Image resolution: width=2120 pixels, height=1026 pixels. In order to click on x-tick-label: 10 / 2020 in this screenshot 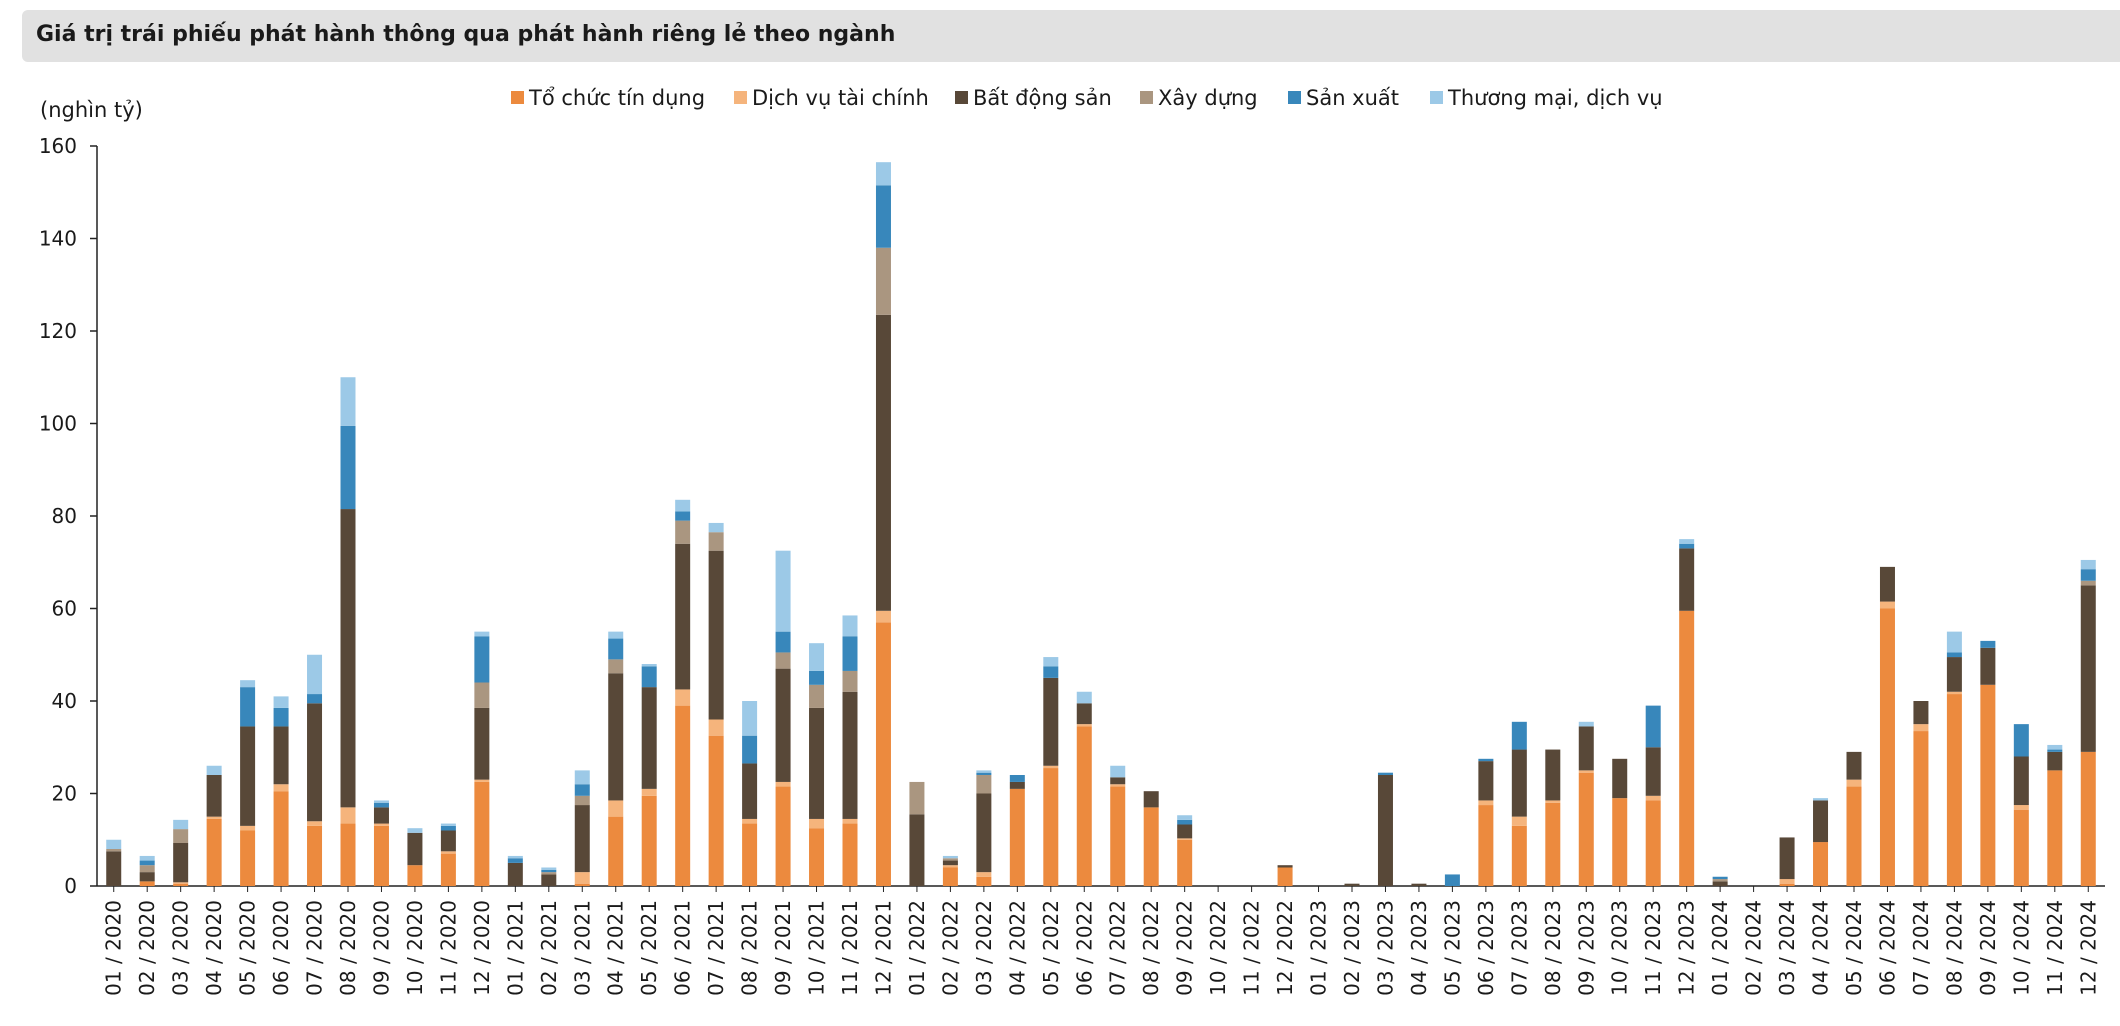, I will do `click(415, 948)`.